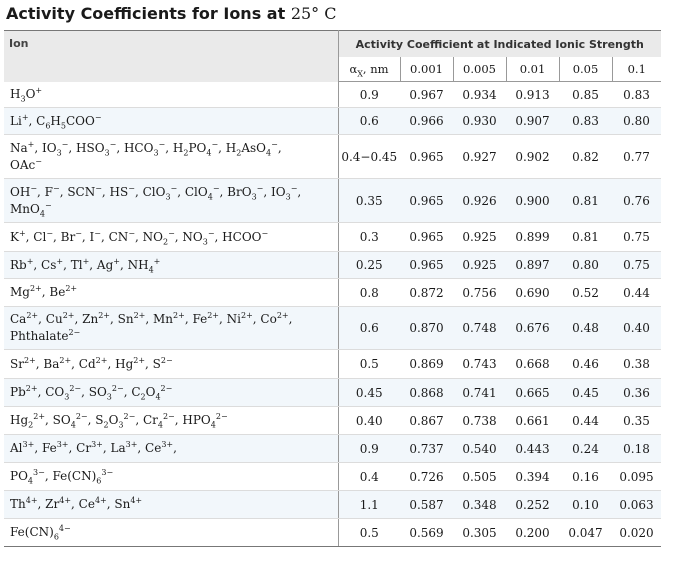  Describe the element at coordinates (585, 392) in the screenshot. I see `value-cell: 0.45` at that location.